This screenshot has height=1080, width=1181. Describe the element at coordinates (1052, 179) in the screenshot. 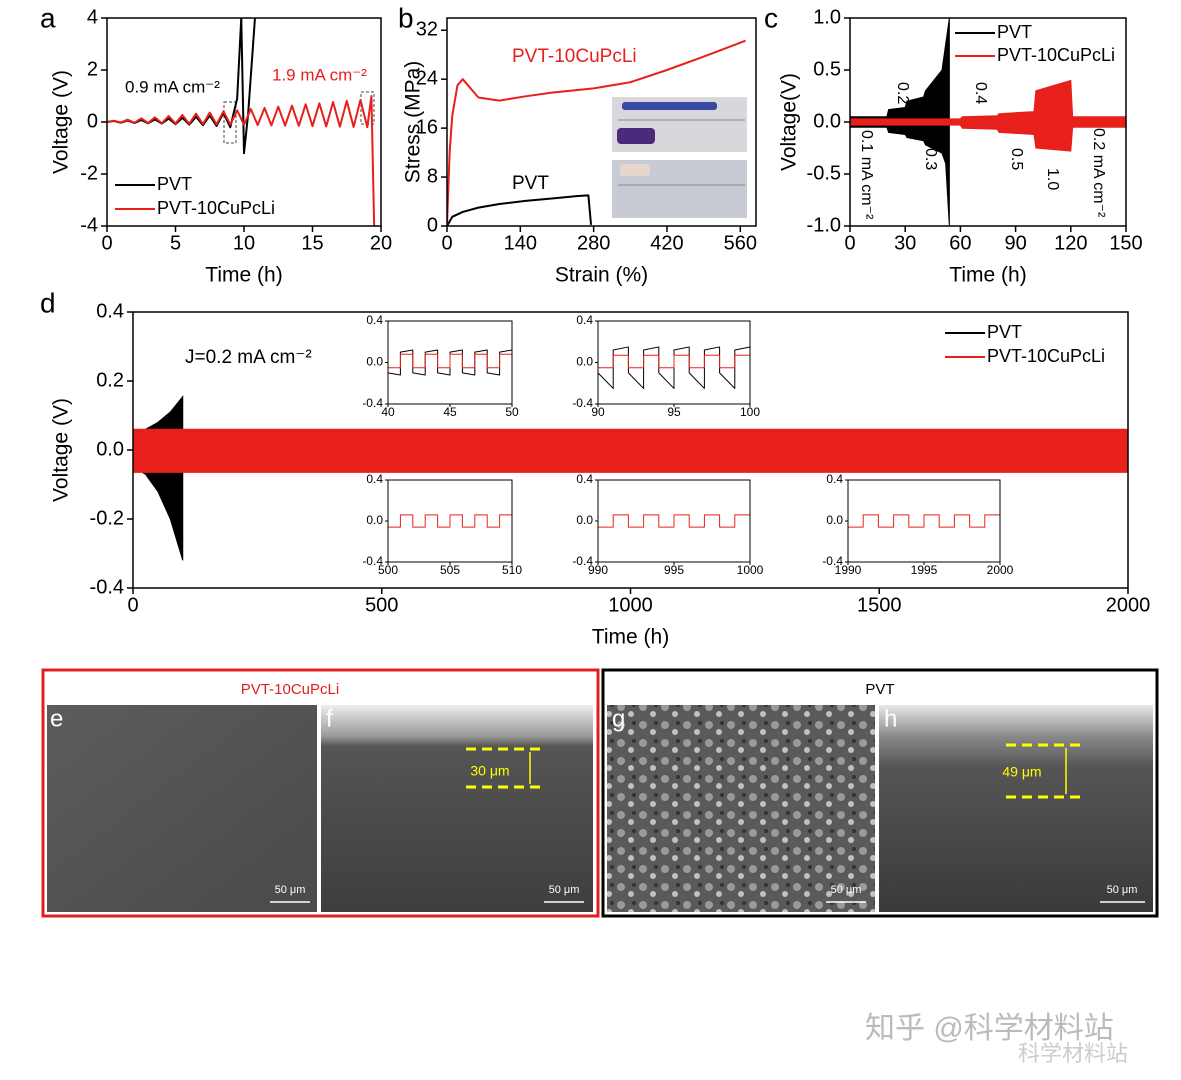

I see `annotation: 1.0` at that location.